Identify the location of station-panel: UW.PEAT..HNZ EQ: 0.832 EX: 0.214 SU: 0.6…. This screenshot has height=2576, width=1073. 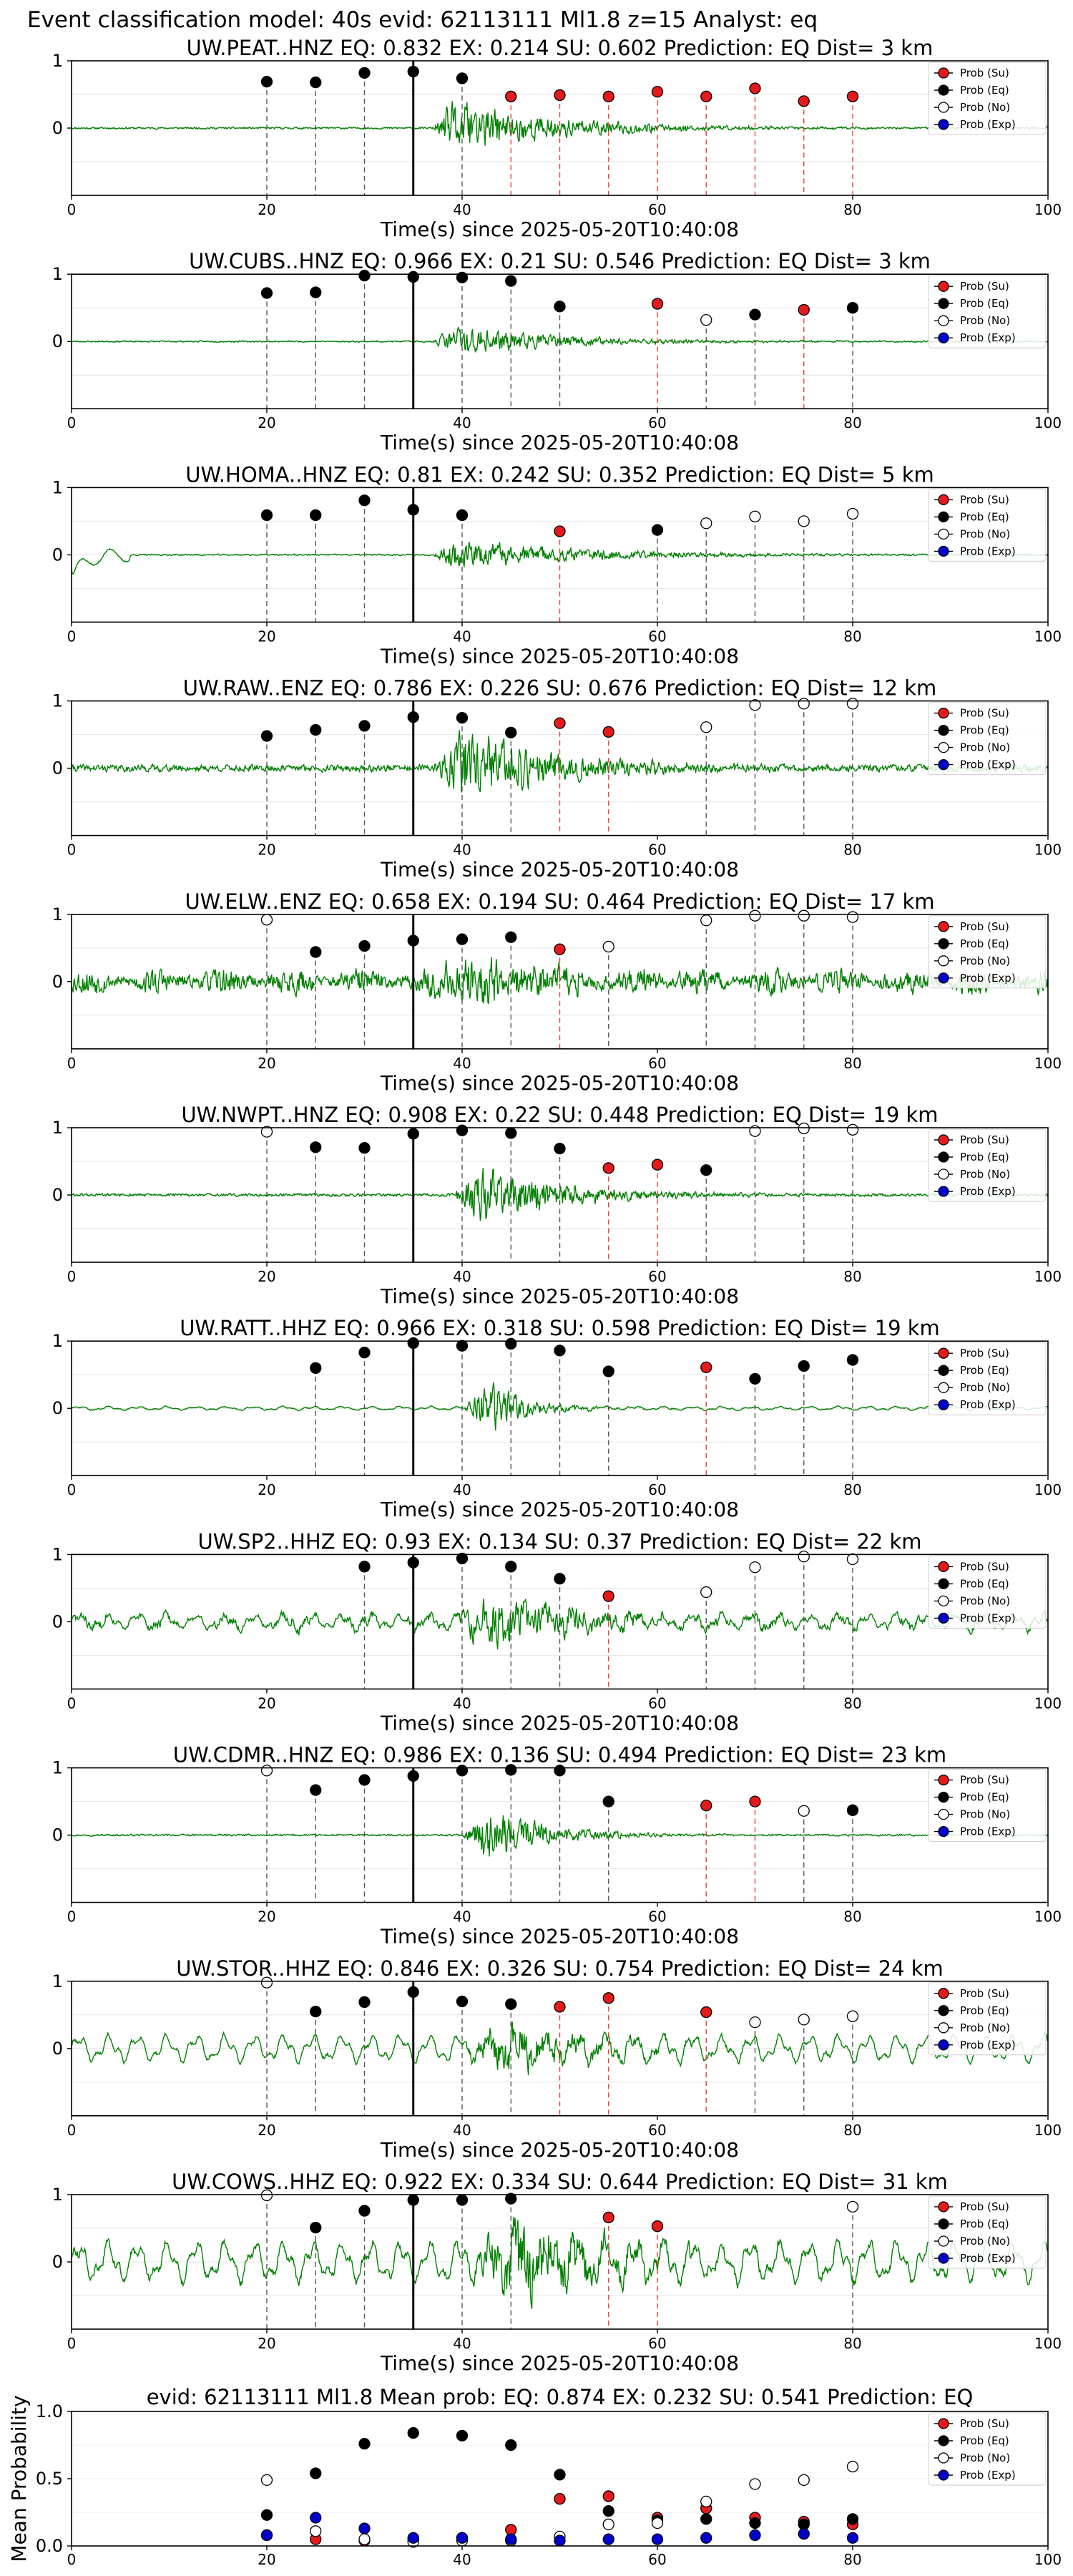
(557, 138).